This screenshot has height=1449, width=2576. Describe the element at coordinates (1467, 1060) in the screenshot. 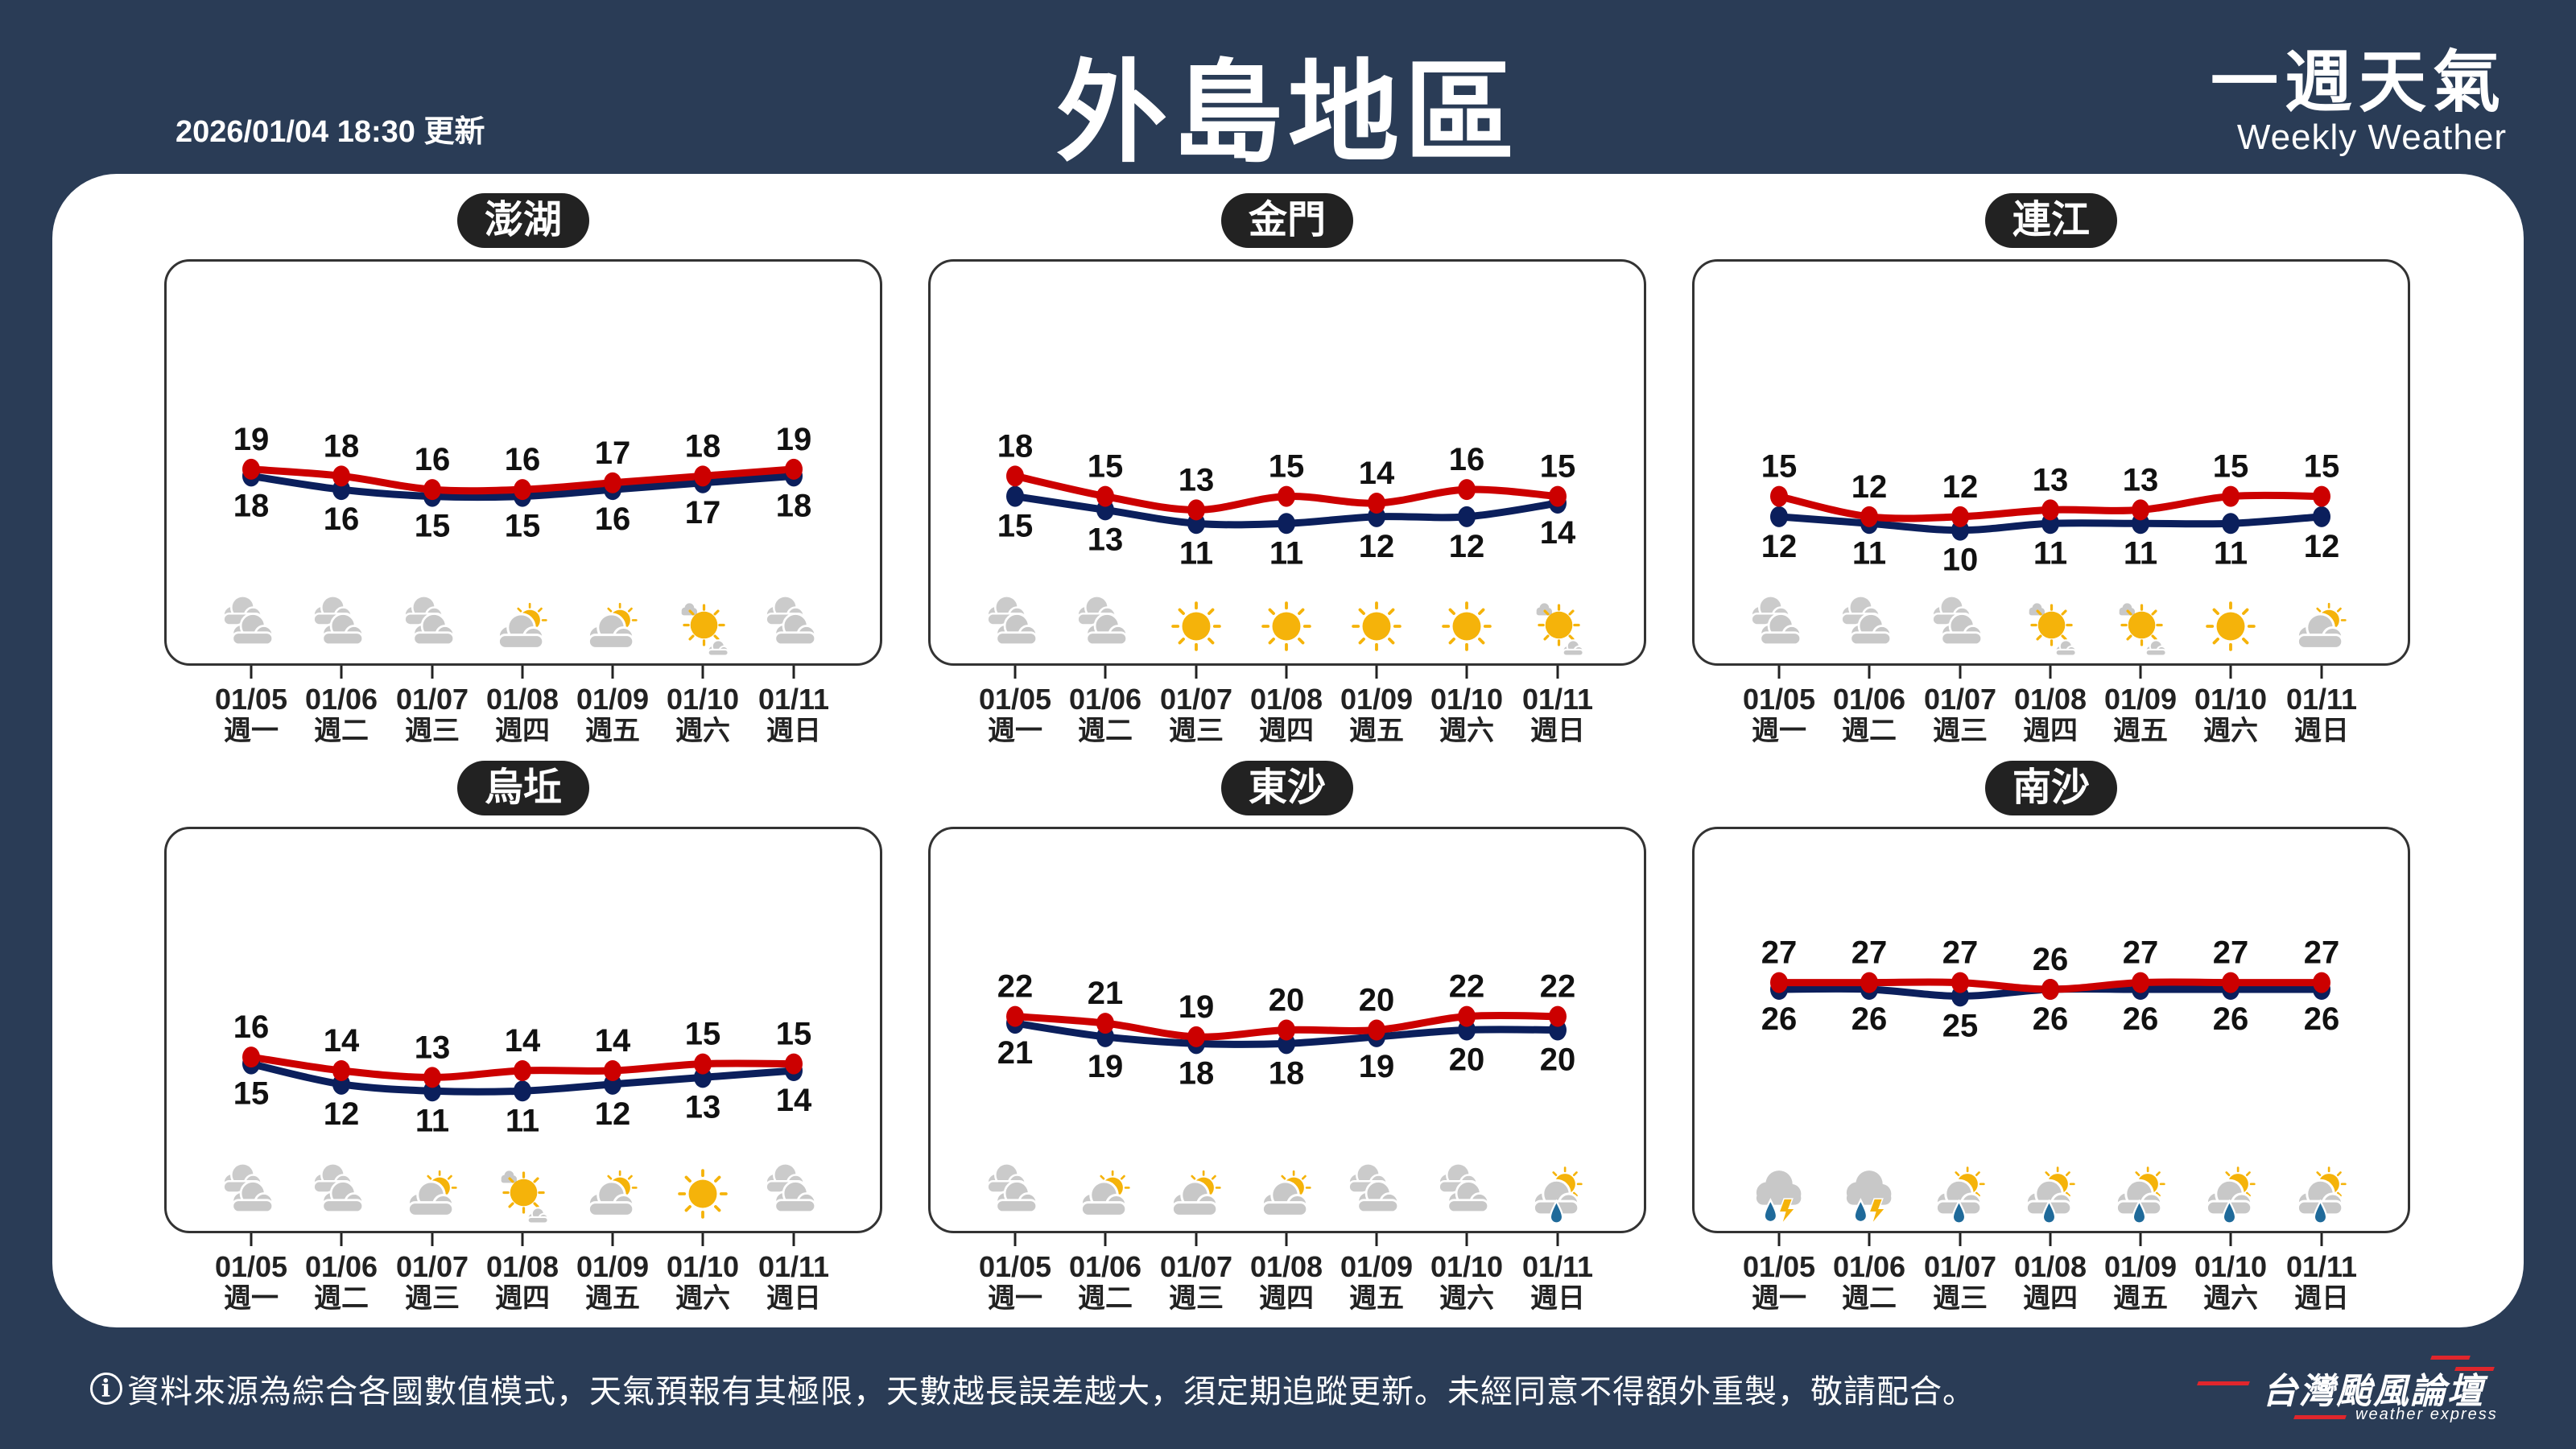

I see `low-temp-label: 20` at that location.